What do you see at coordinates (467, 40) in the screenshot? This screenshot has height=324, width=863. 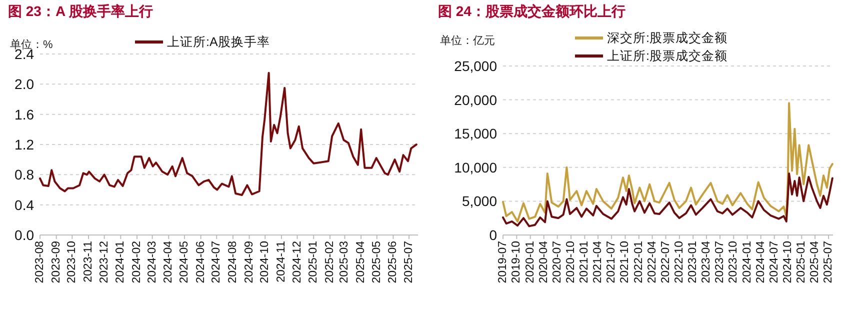 I see `text: 单位：亿元` at bounding box center [467, 40].